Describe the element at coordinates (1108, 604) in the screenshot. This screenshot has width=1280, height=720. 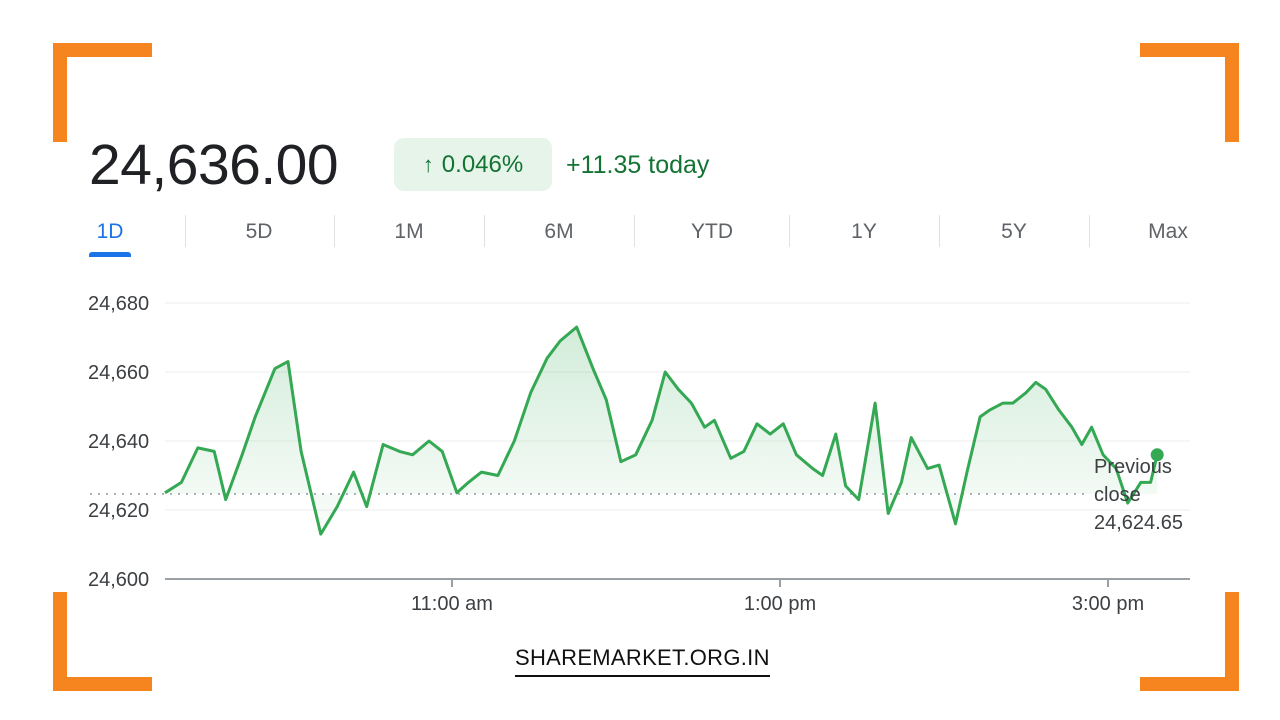
I see `x-tick-label: 3:00 pm` at that location.